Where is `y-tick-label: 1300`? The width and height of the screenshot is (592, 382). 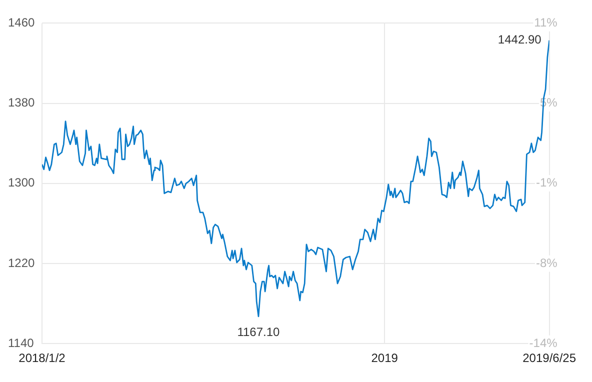 y-tick-label: 1300 is located at coordinates (22, 183).